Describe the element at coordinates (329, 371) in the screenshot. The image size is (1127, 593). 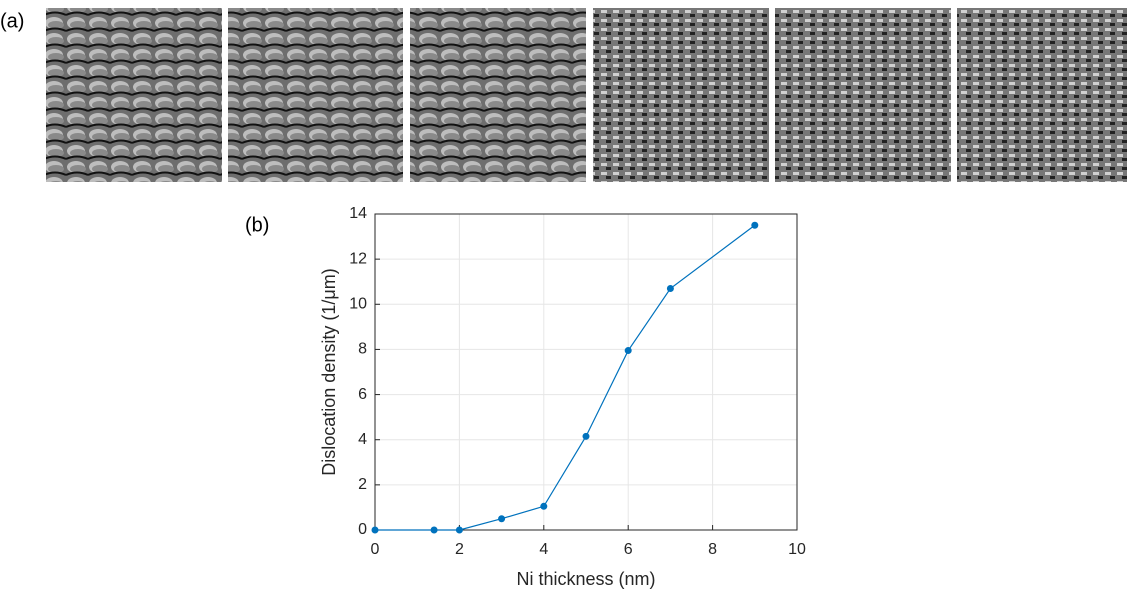
I see `y-axis-label: Dislocation density (1/μm)` at that location.